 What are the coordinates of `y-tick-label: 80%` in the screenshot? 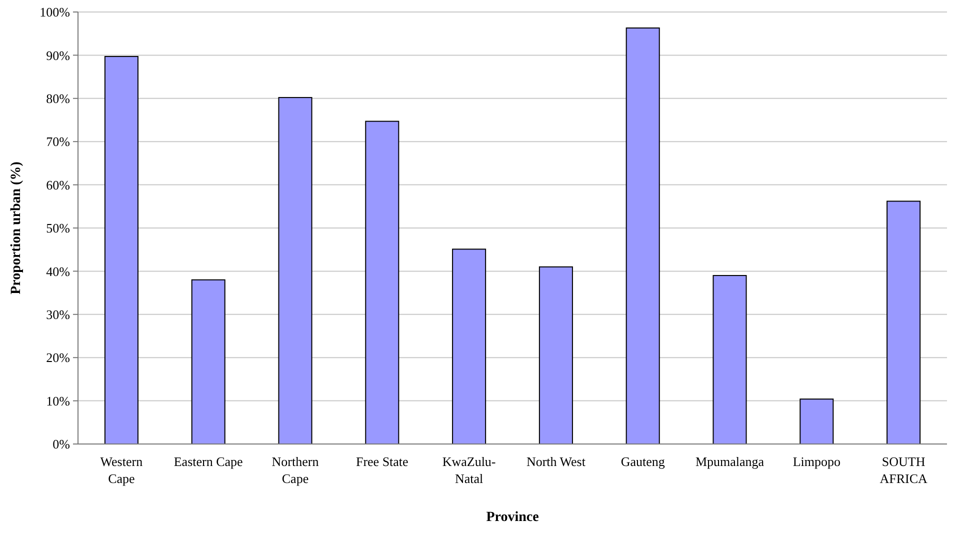 It's located at (58, 98).